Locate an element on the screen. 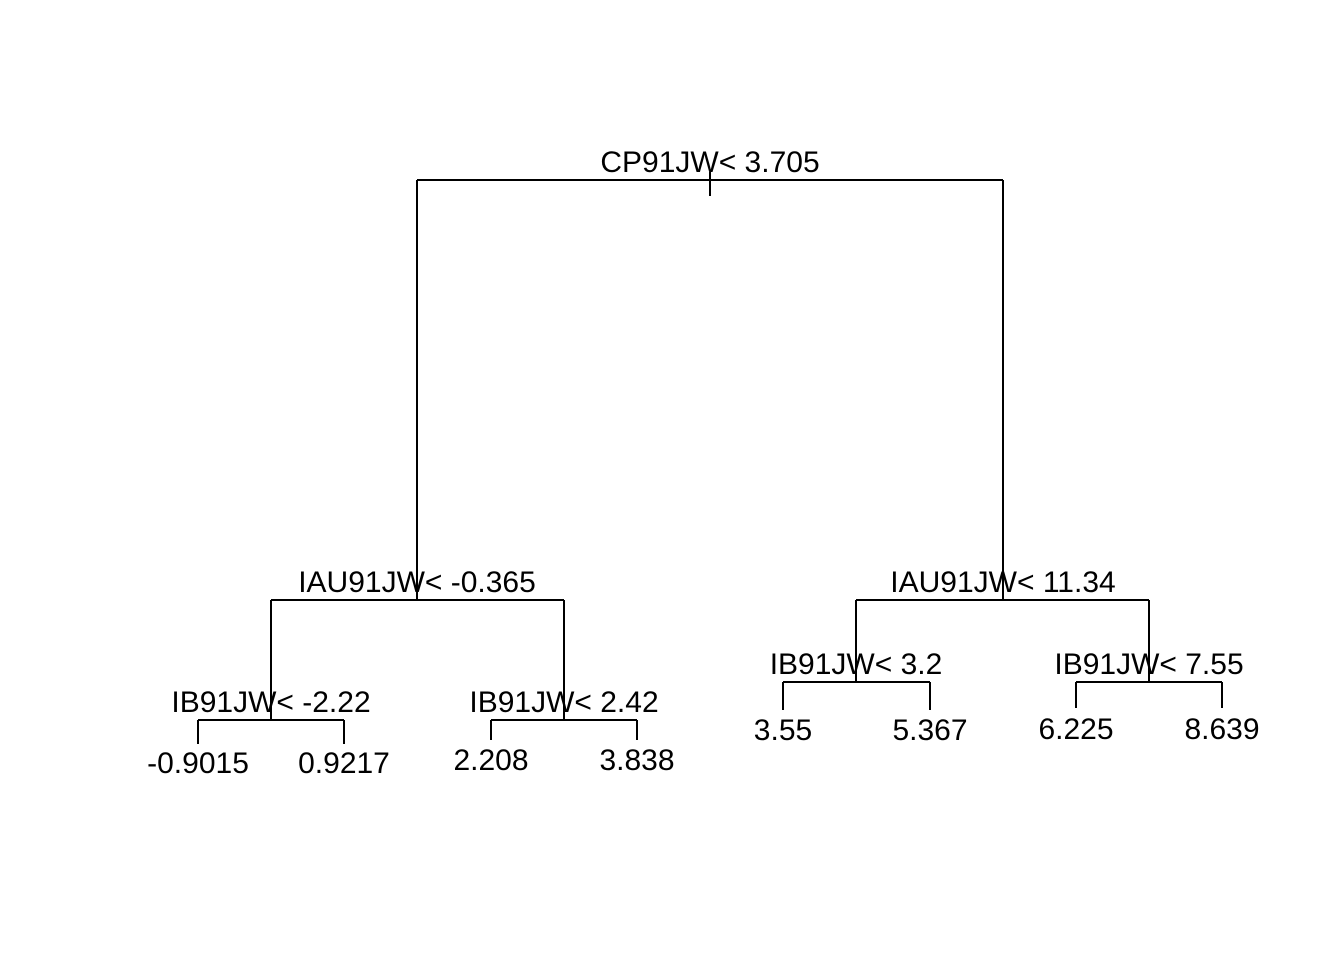 The height and width of the screenshot is (960, 1344). leaf-value: 8.639 is located at coordinates (1221, 729).